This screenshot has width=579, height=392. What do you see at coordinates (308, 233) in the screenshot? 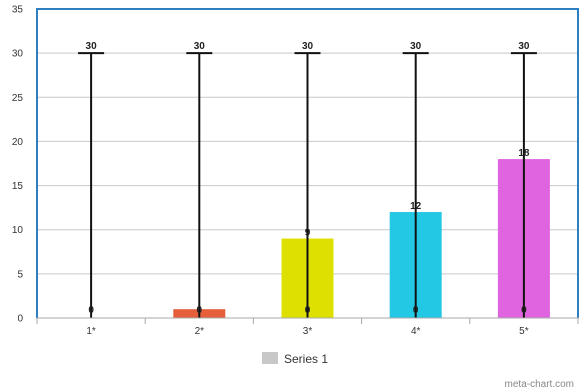
I see `bar-value-label: 9` at bounding box center [308, 233].